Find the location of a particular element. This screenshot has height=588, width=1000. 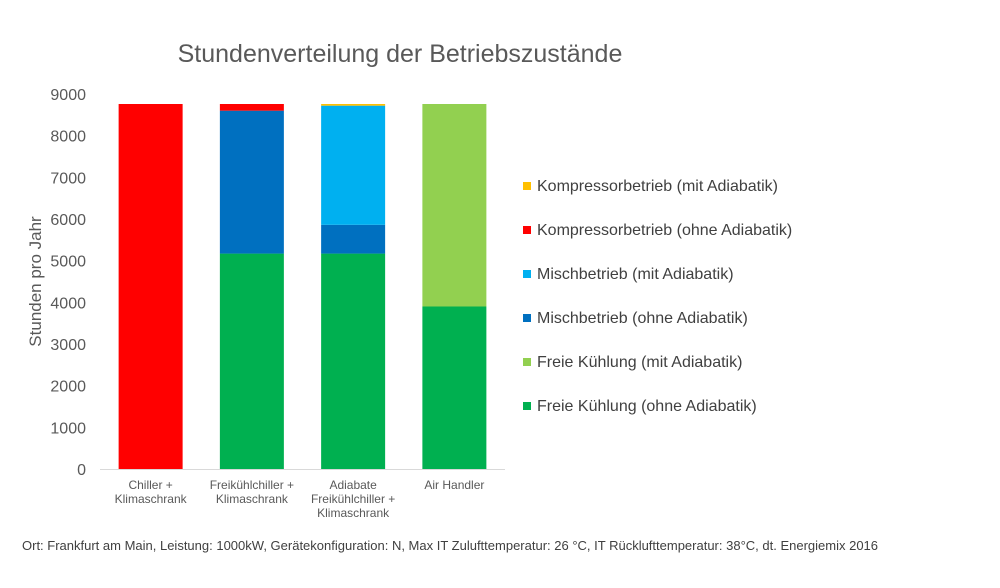

y-tick-label: 8000 is located at coordinates (68, 137).